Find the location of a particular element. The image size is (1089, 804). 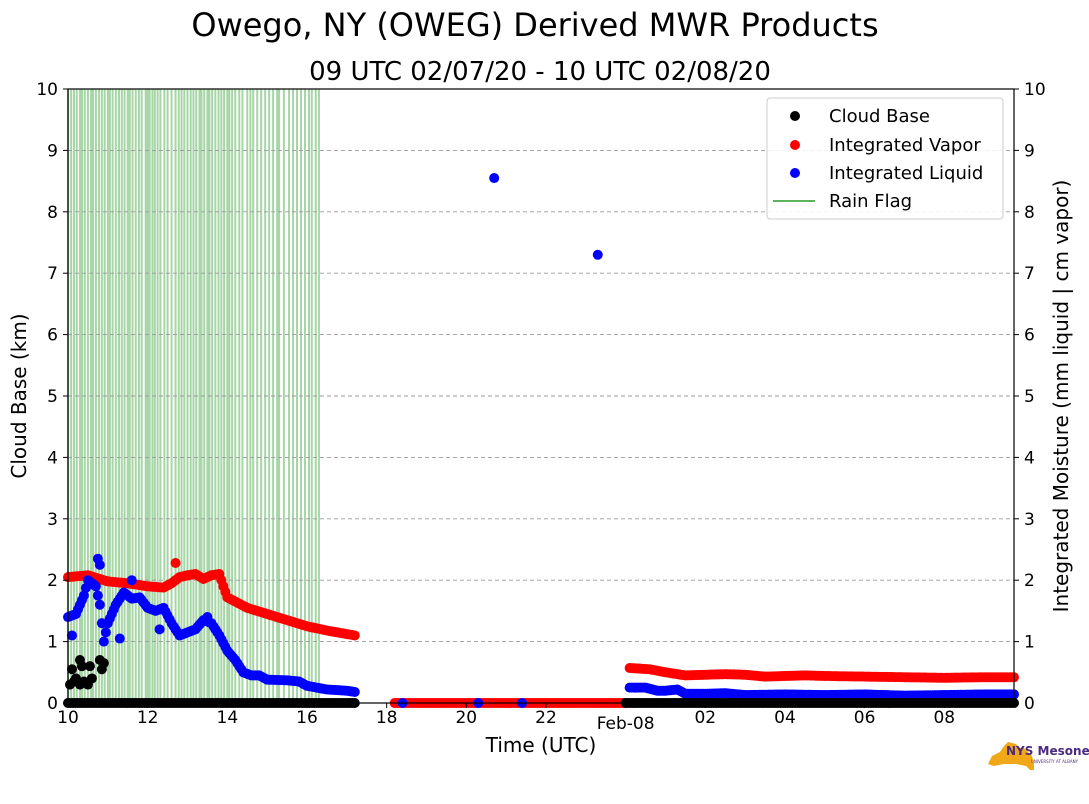

x-tick-label: 20 is located at coordinates (466, 718).